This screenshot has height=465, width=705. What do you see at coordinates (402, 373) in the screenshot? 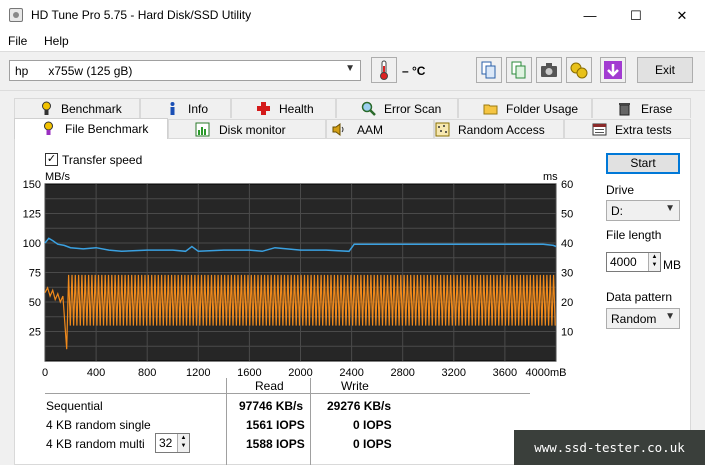
I see `x-tick-label: 2800` at bounding box center [402, 373].